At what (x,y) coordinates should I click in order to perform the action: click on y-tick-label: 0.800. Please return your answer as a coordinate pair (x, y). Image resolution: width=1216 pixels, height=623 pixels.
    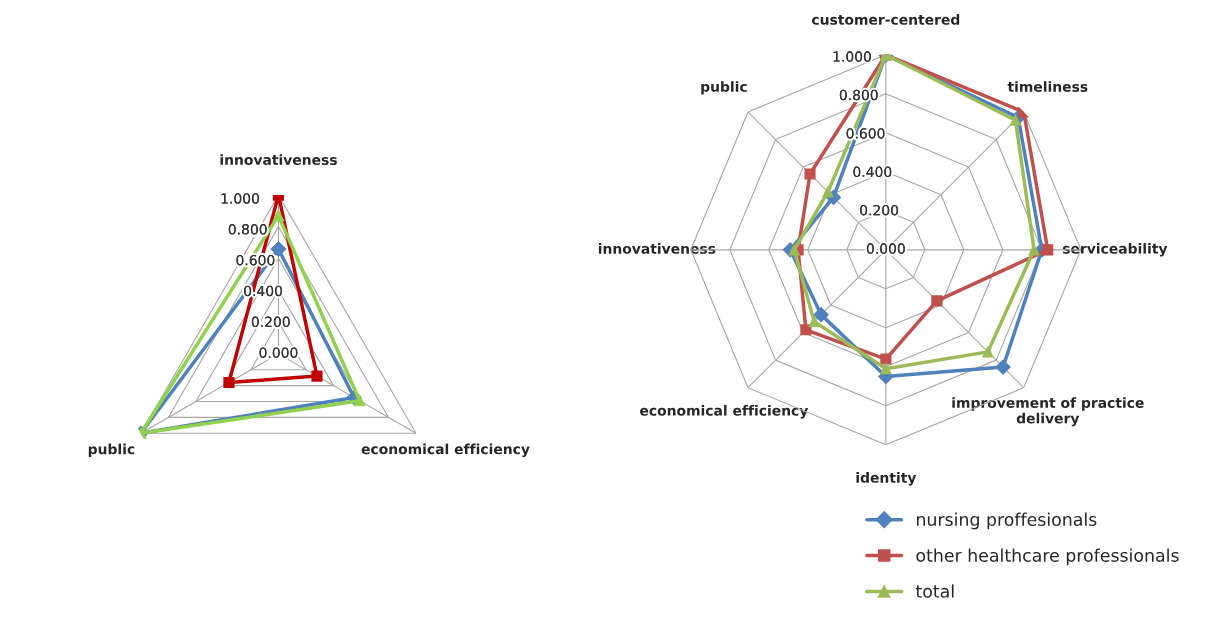
    Looking at the image, I should click on (247, 229).